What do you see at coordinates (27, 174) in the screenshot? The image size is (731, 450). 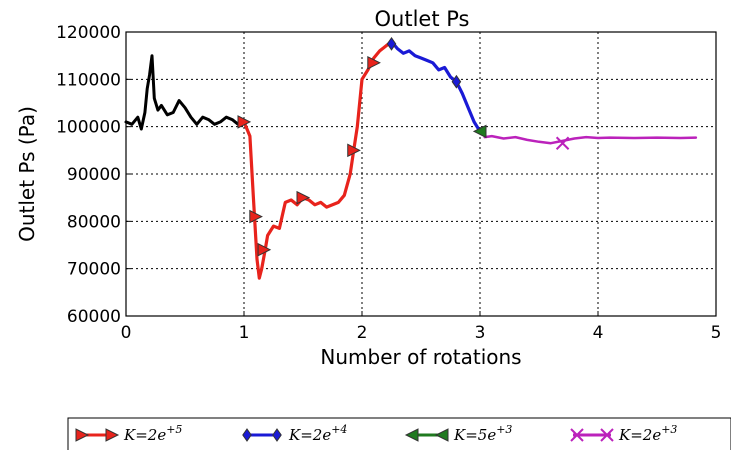 I see `y-axis-label: Outlet Ps (Pa)` at bounding box center [27, 174].